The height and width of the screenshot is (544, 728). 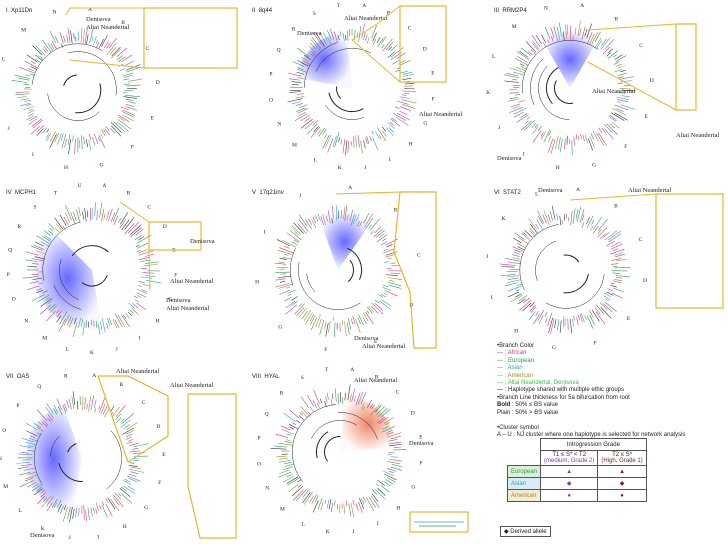 What do you see at coordinates (537, 195) in the screenshot?
I see `cluster-label: L` at bounding box center [537, 195].